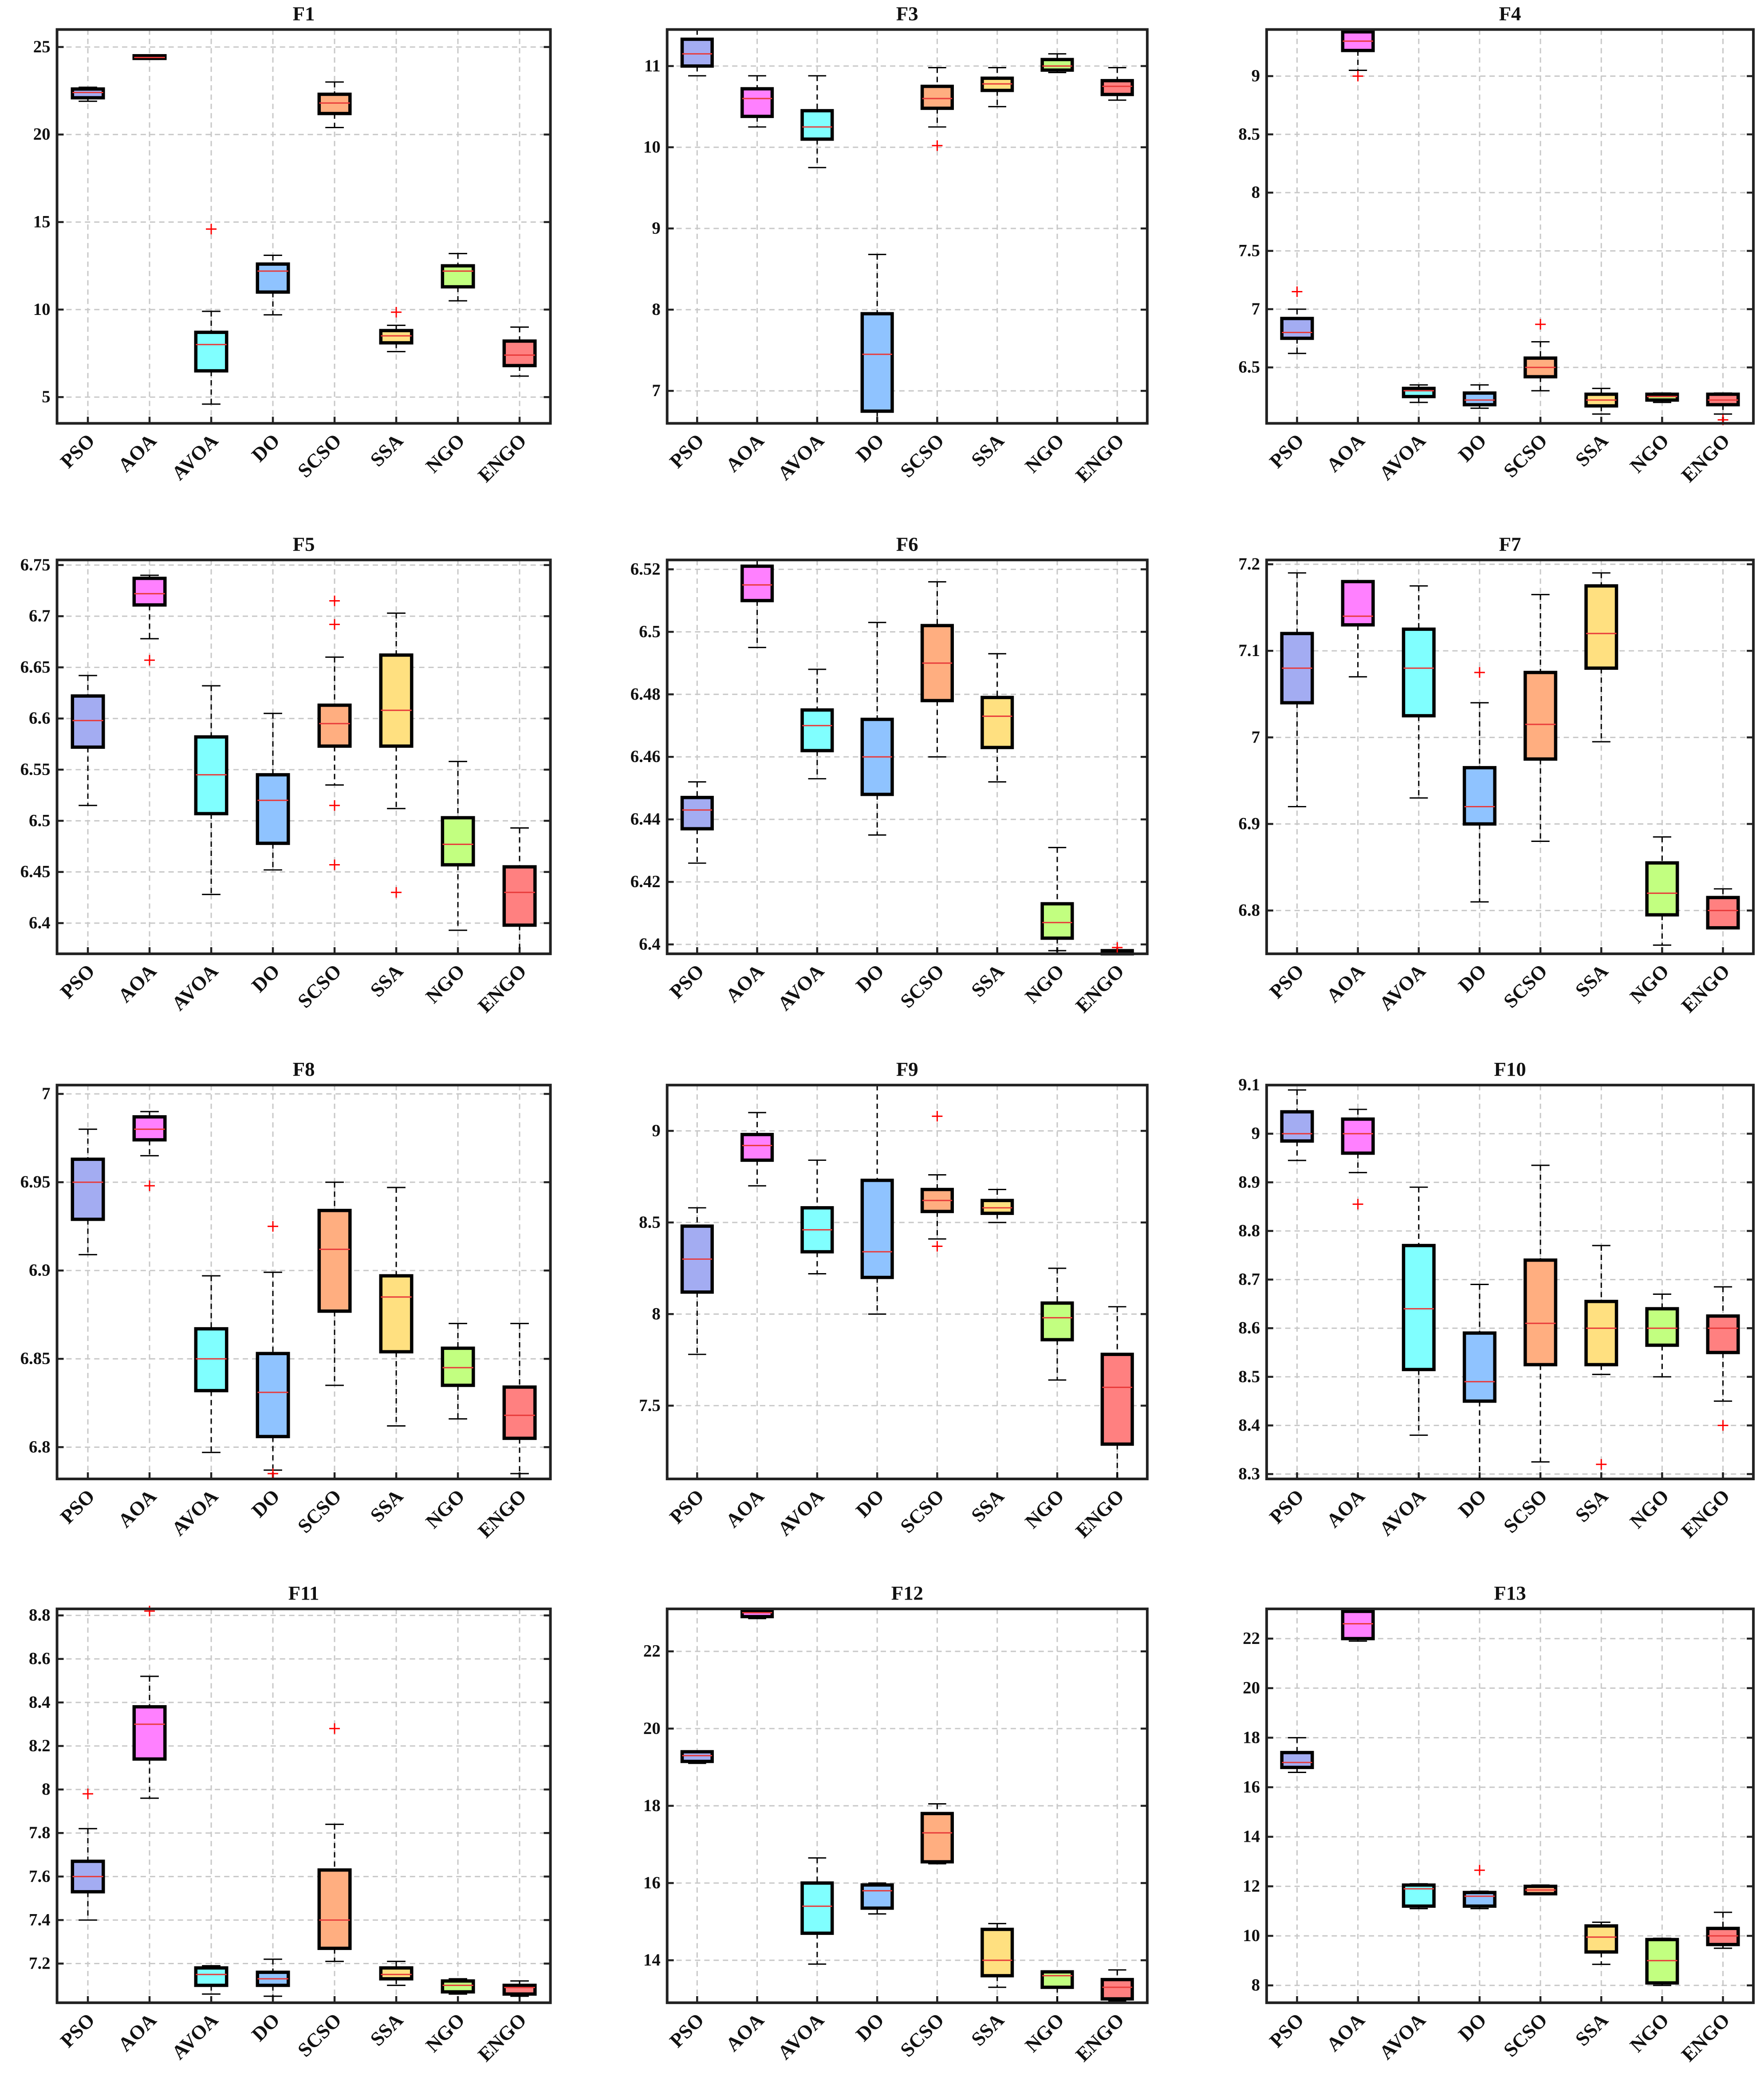  I want to click on y-tick-label: 8.4, so click(40, 1702).